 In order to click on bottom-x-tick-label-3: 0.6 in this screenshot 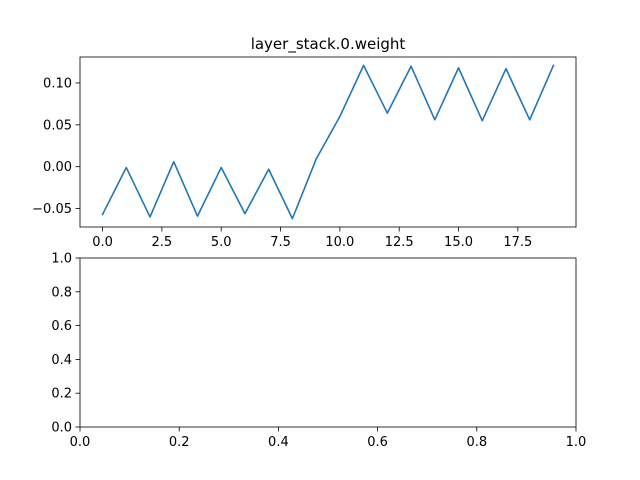, I will do `click(377, 442)`.